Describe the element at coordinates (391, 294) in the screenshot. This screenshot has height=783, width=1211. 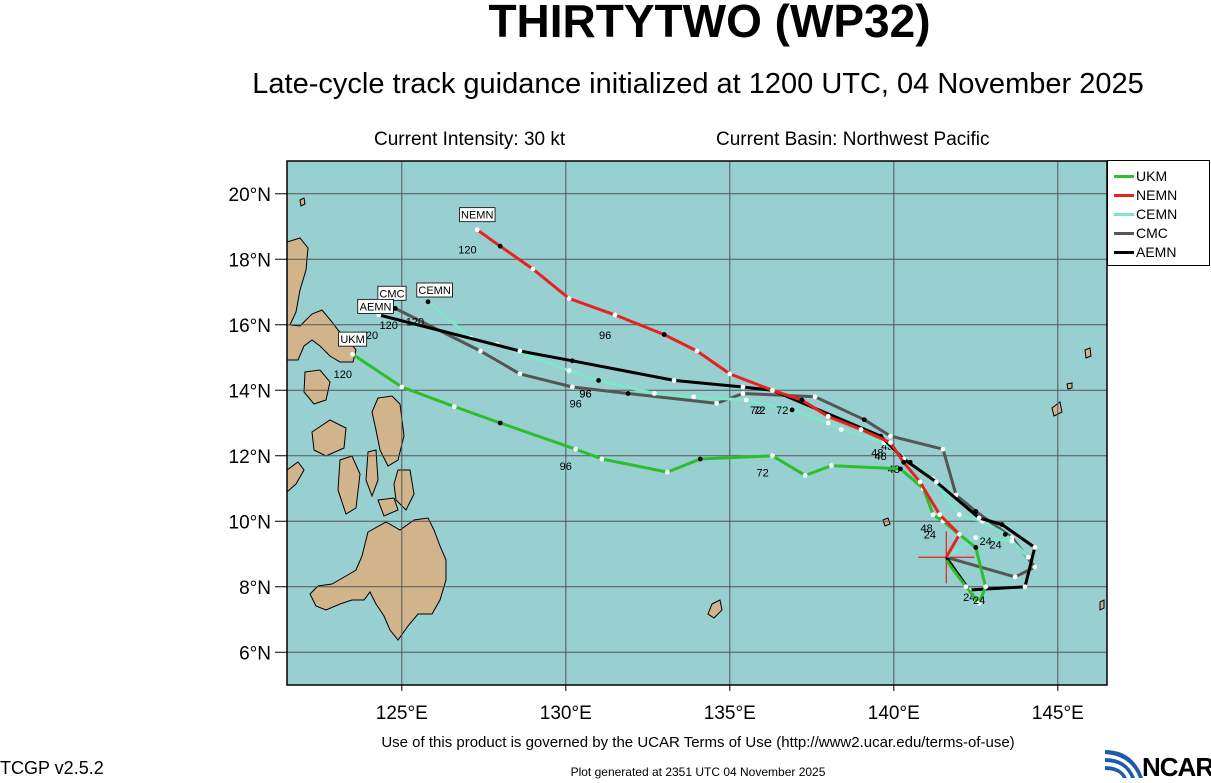
I see `model-end-label: CMC` at that location.